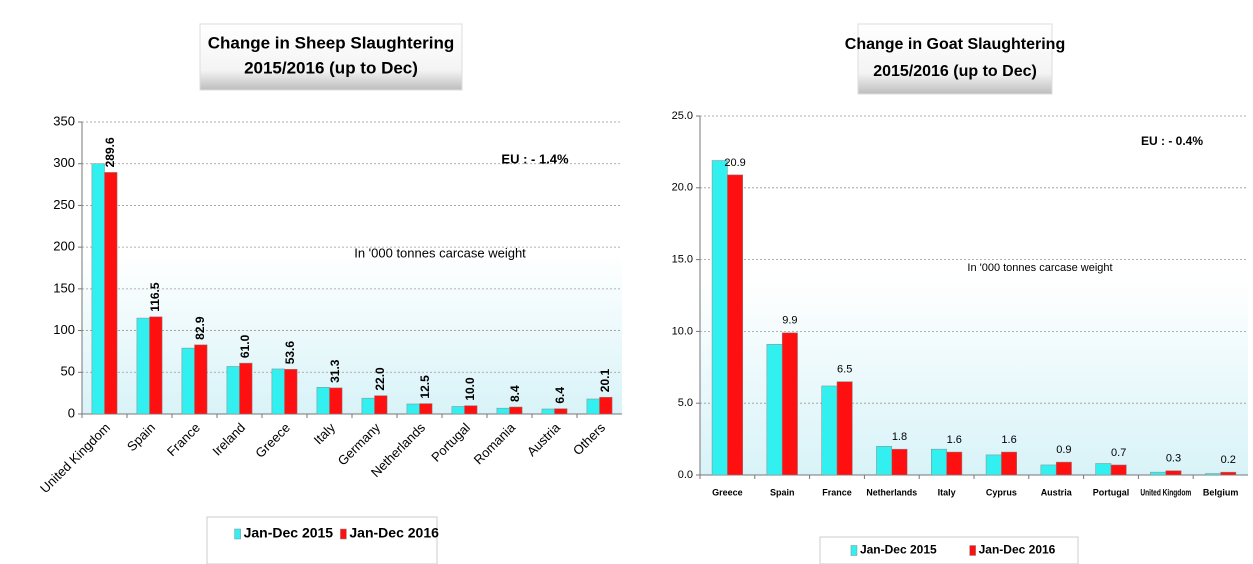  I want to click on data-label: 22.0, so click(380, 379).